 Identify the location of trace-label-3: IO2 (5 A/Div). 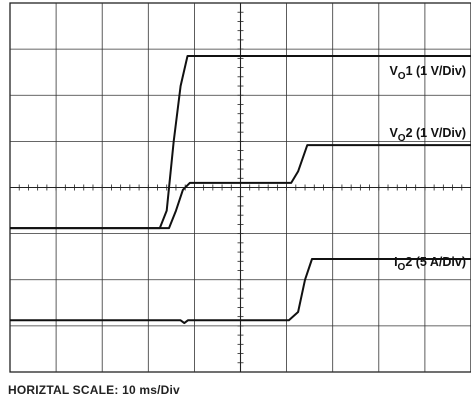
(430, 264).